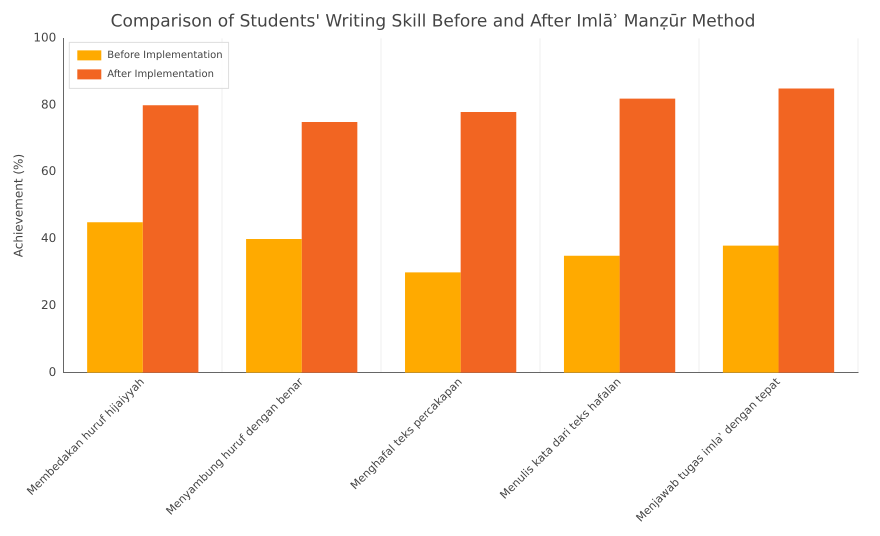 The image size is (880, 536). I want to click on y-tick-label: 100, so click(44, 37).